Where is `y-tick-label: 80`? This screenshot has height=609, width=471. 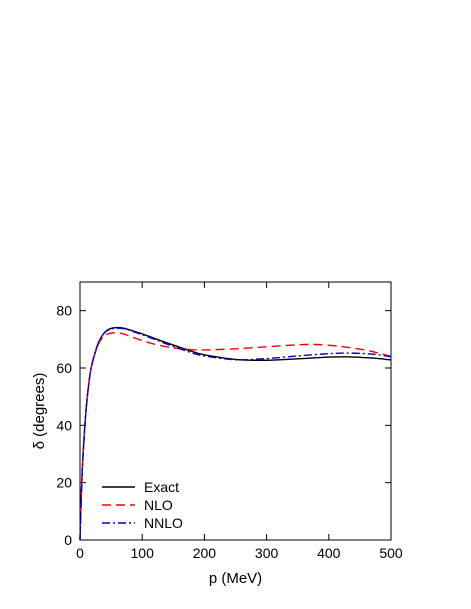
y-tick-label: 80 is located at coordinates (64, 311).